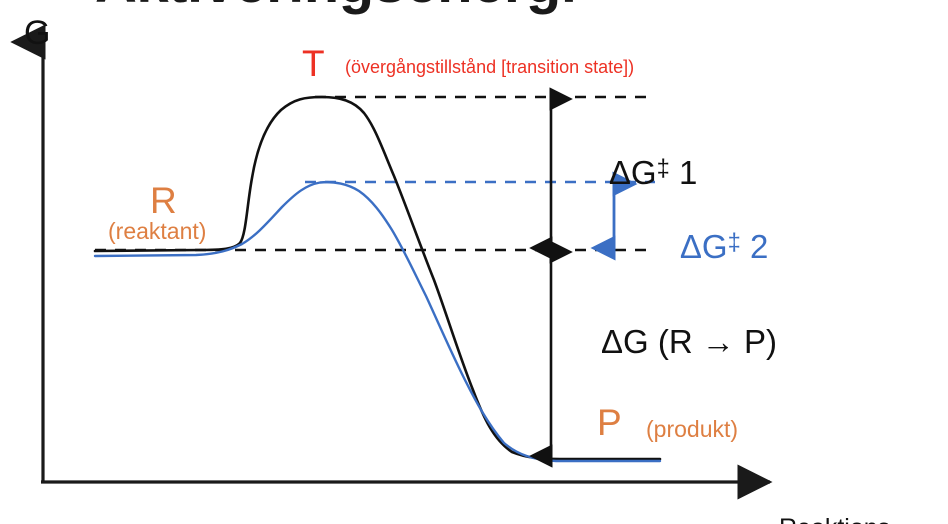 The image size is (948, 524). What do you see at coordinates (490, 67) in the screenshot?
I see `transition-state-caption: (övergångstillstånd [transition state])` at bounding box center [490, 67].